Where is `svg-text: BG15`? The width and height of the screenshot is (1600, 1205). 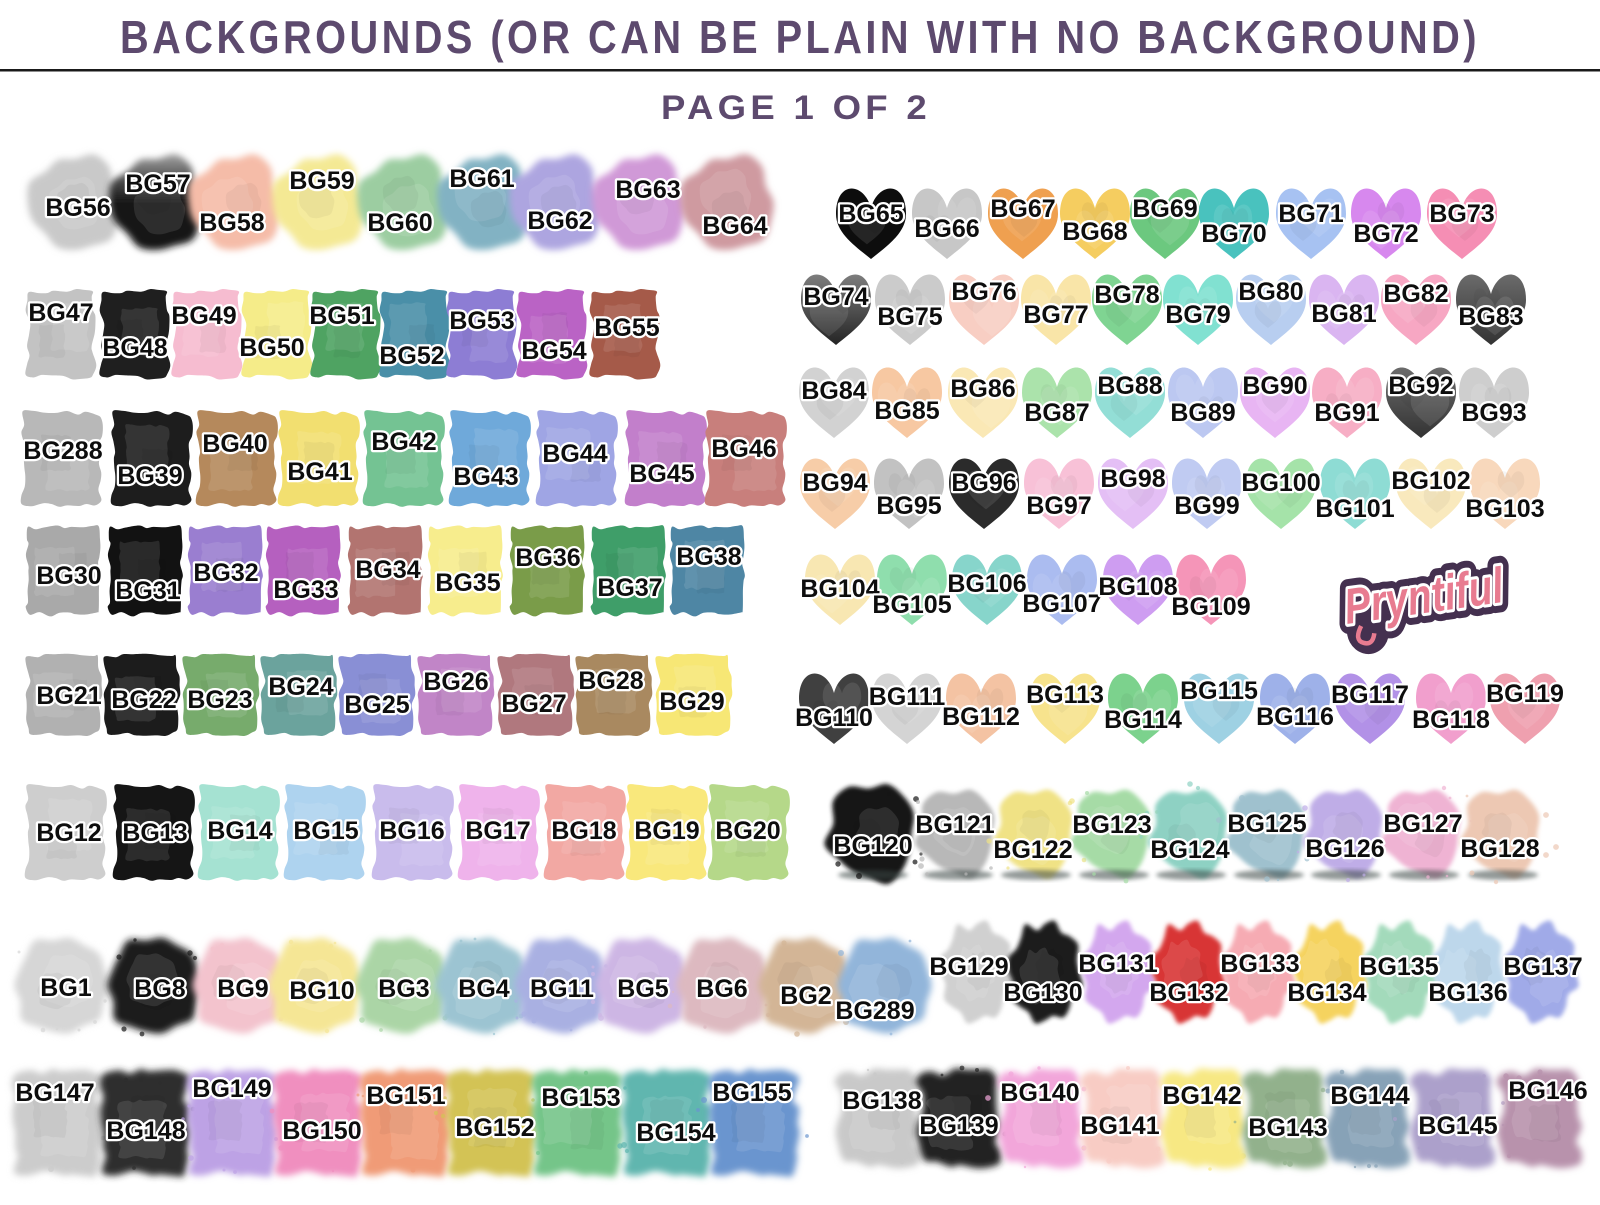
svg-text: BG15 is located at coordinates (325, 831).